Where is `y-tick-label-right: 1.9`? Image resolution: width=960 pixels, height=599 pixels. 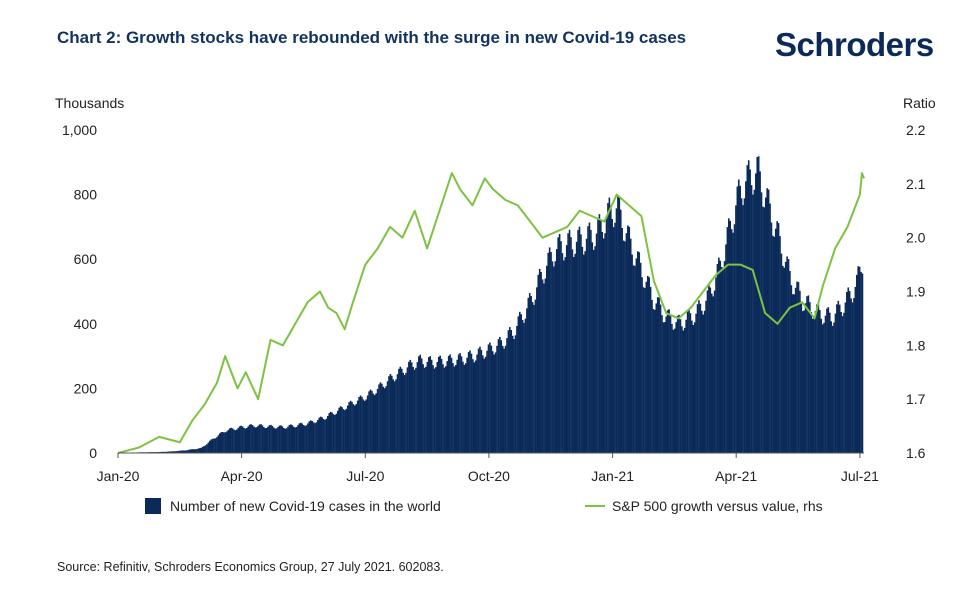
y-tick-label-right: 1.9 is located at coordinates (916, 292).